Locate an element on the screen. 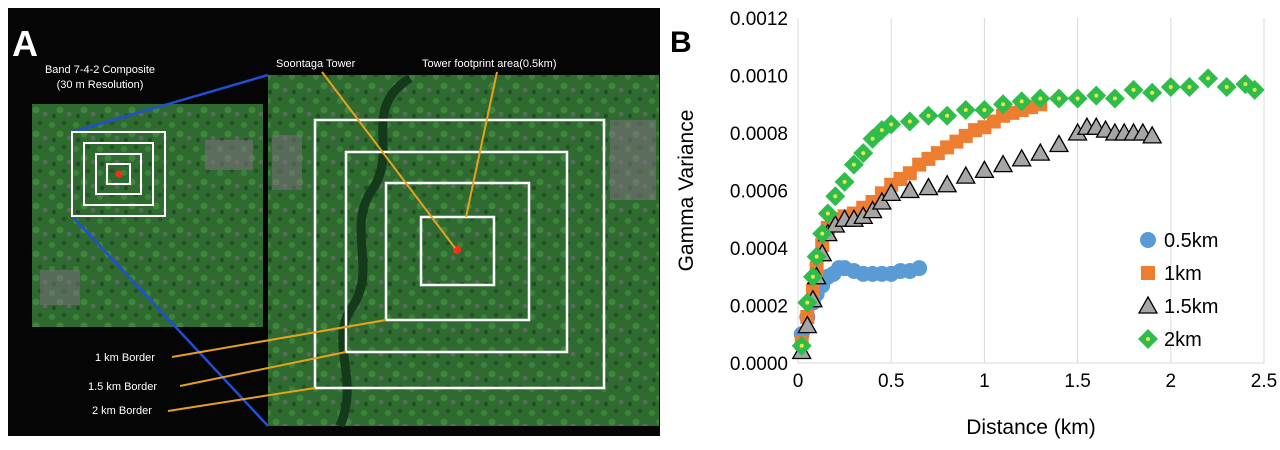  tower-leader-line is located at coordinates (388, 160).